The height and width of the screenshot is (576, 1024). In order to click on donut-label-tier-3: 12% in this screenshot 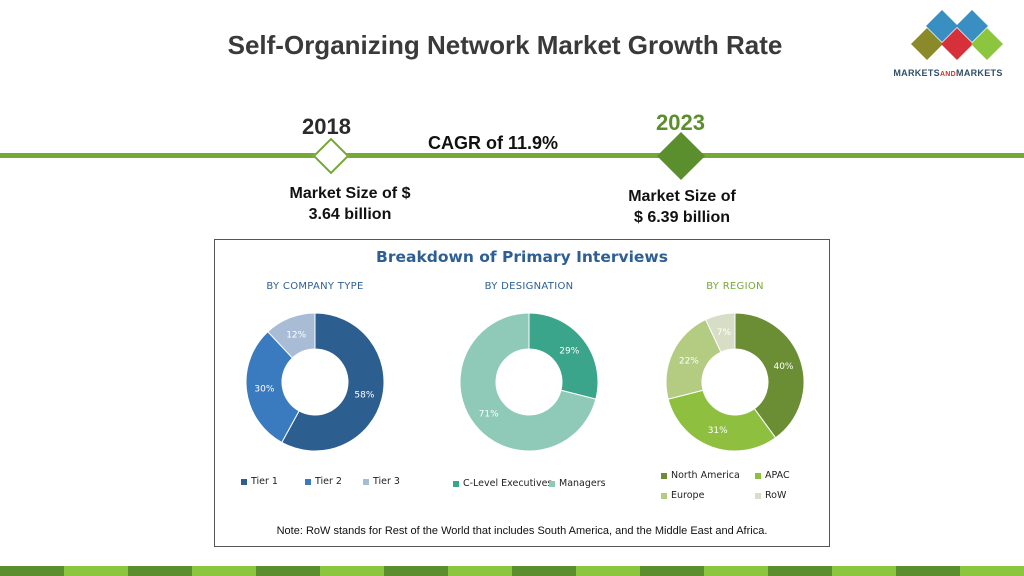, I will do `click(296, 336)`.